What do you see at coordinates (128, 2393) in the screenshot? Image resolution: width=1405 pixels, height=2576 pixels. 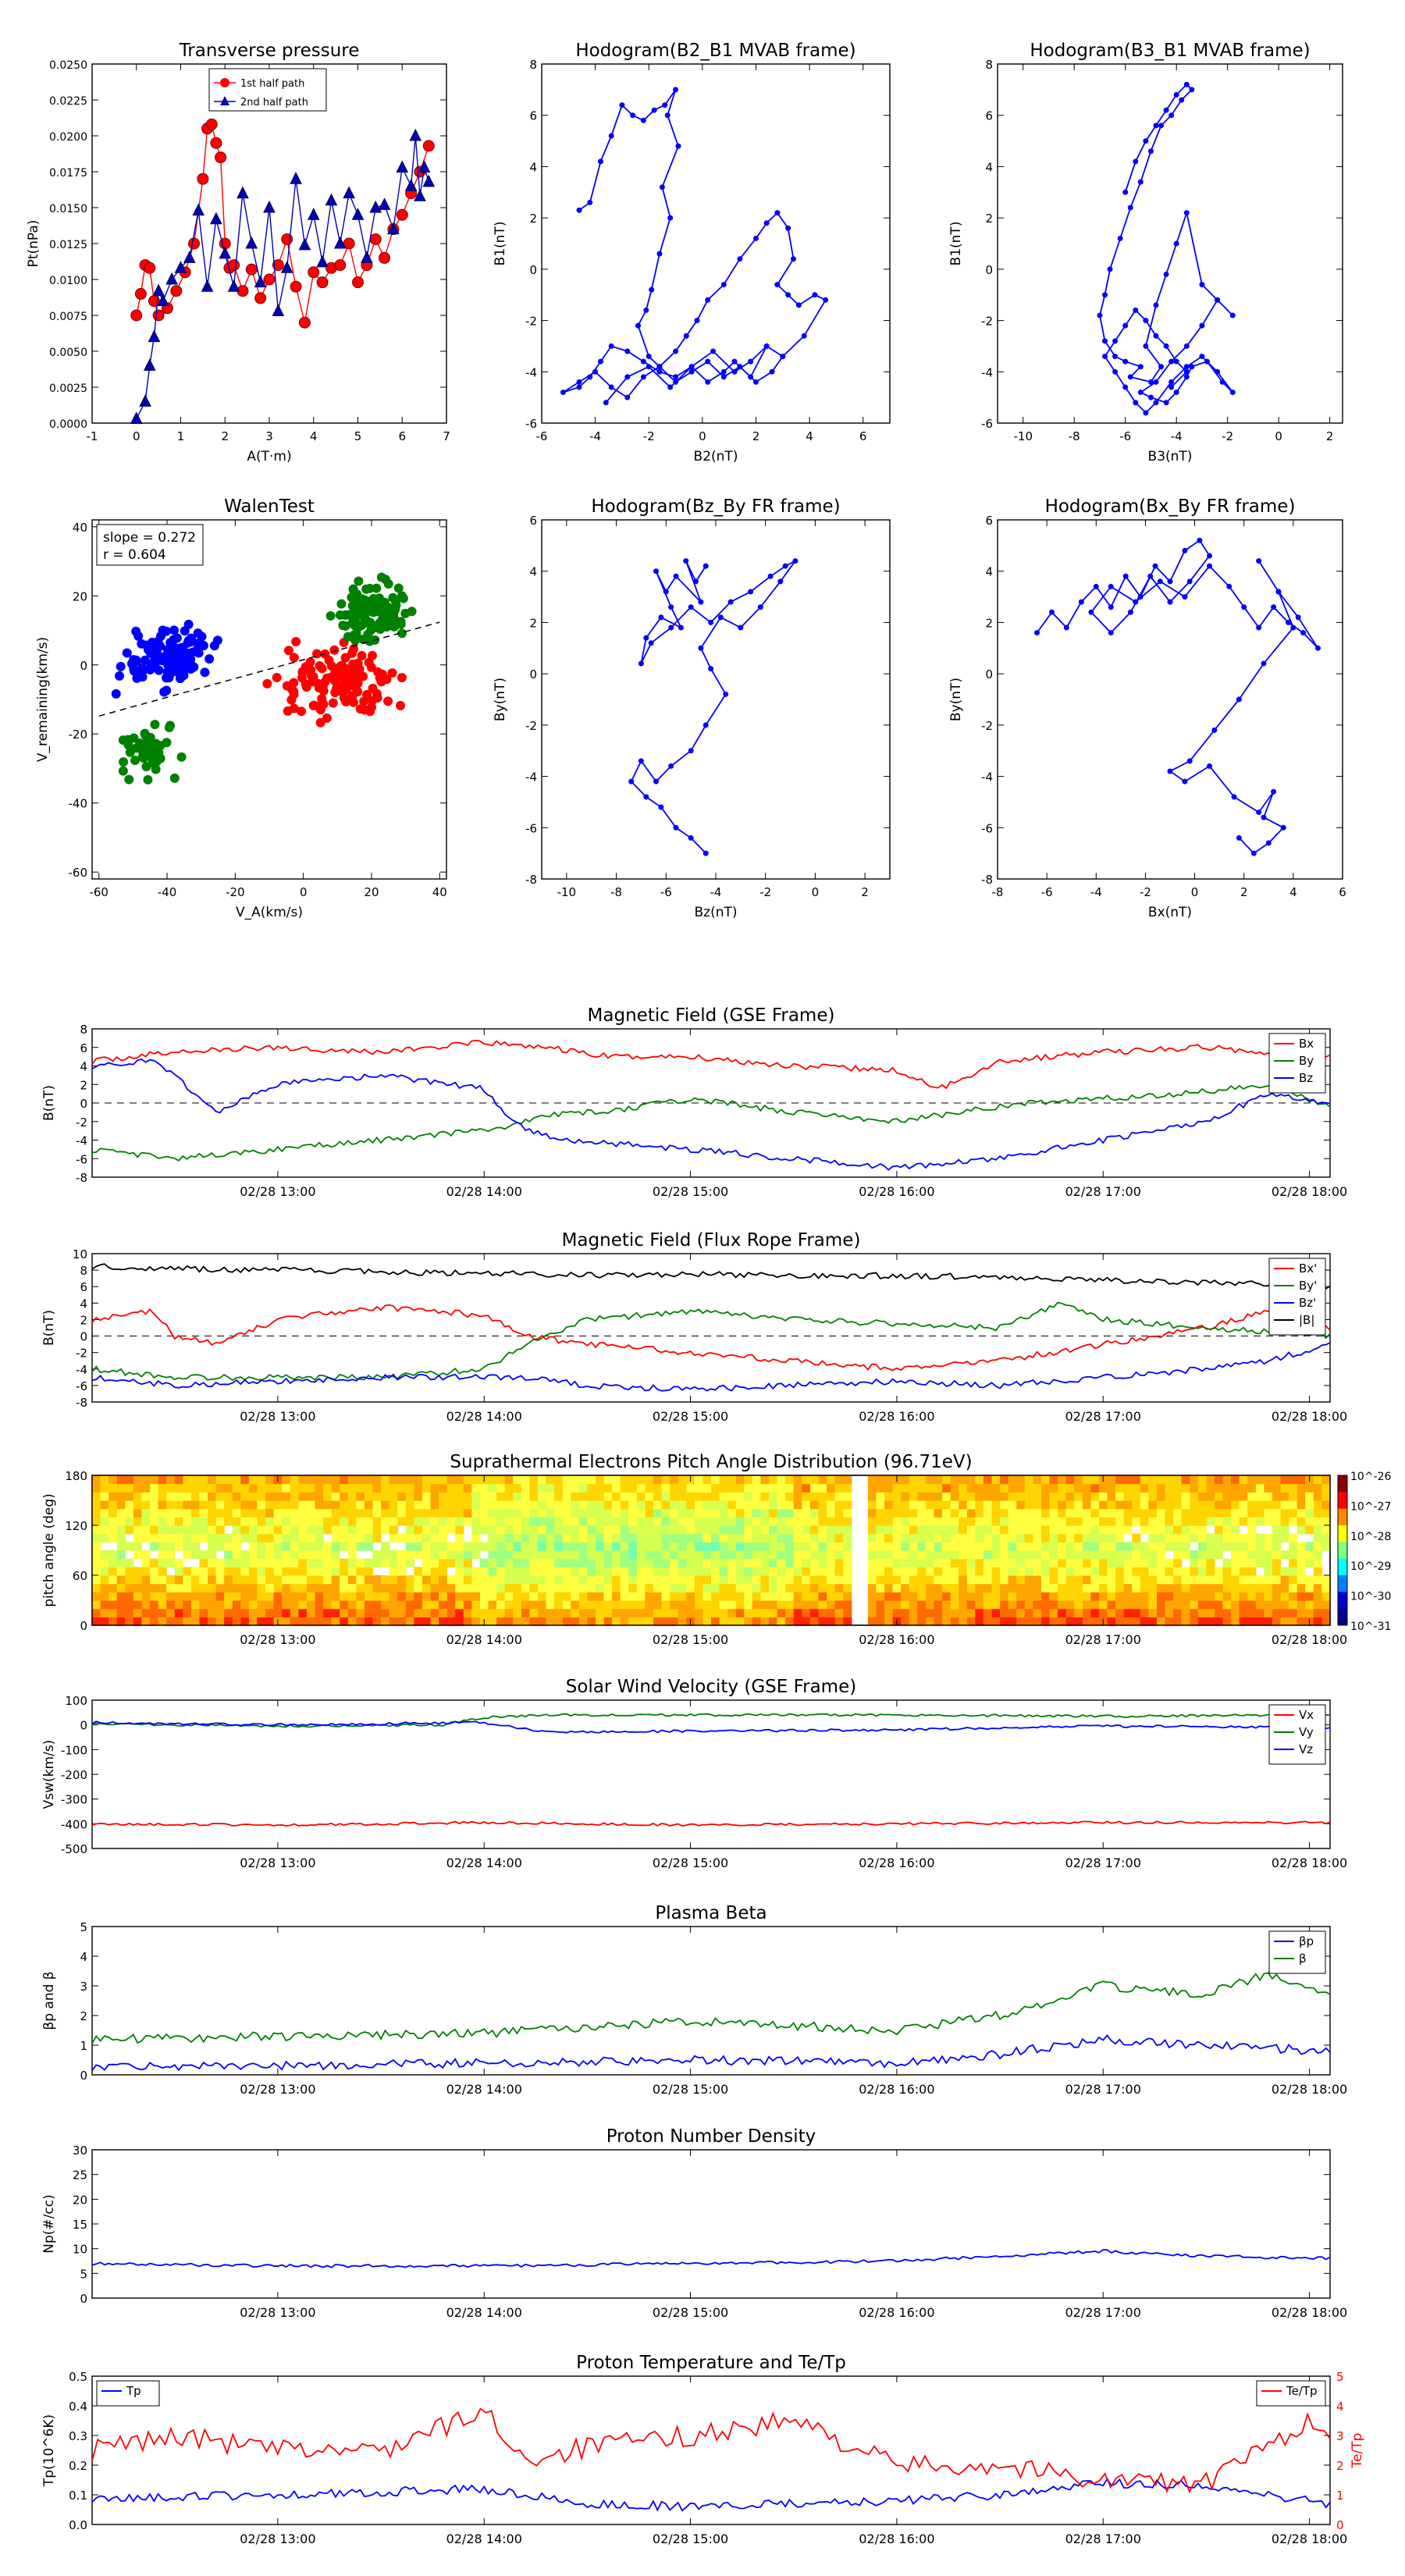 I see `legend-box` at bounding box center [128, 2393].